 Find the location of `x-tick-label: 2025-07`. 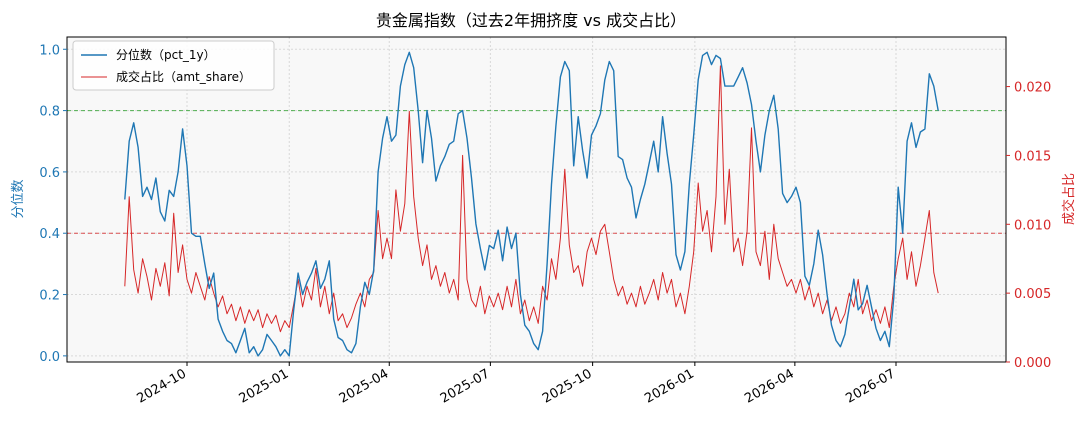

x-tick-label: 2025-07 is located at coordinates (465, 386).